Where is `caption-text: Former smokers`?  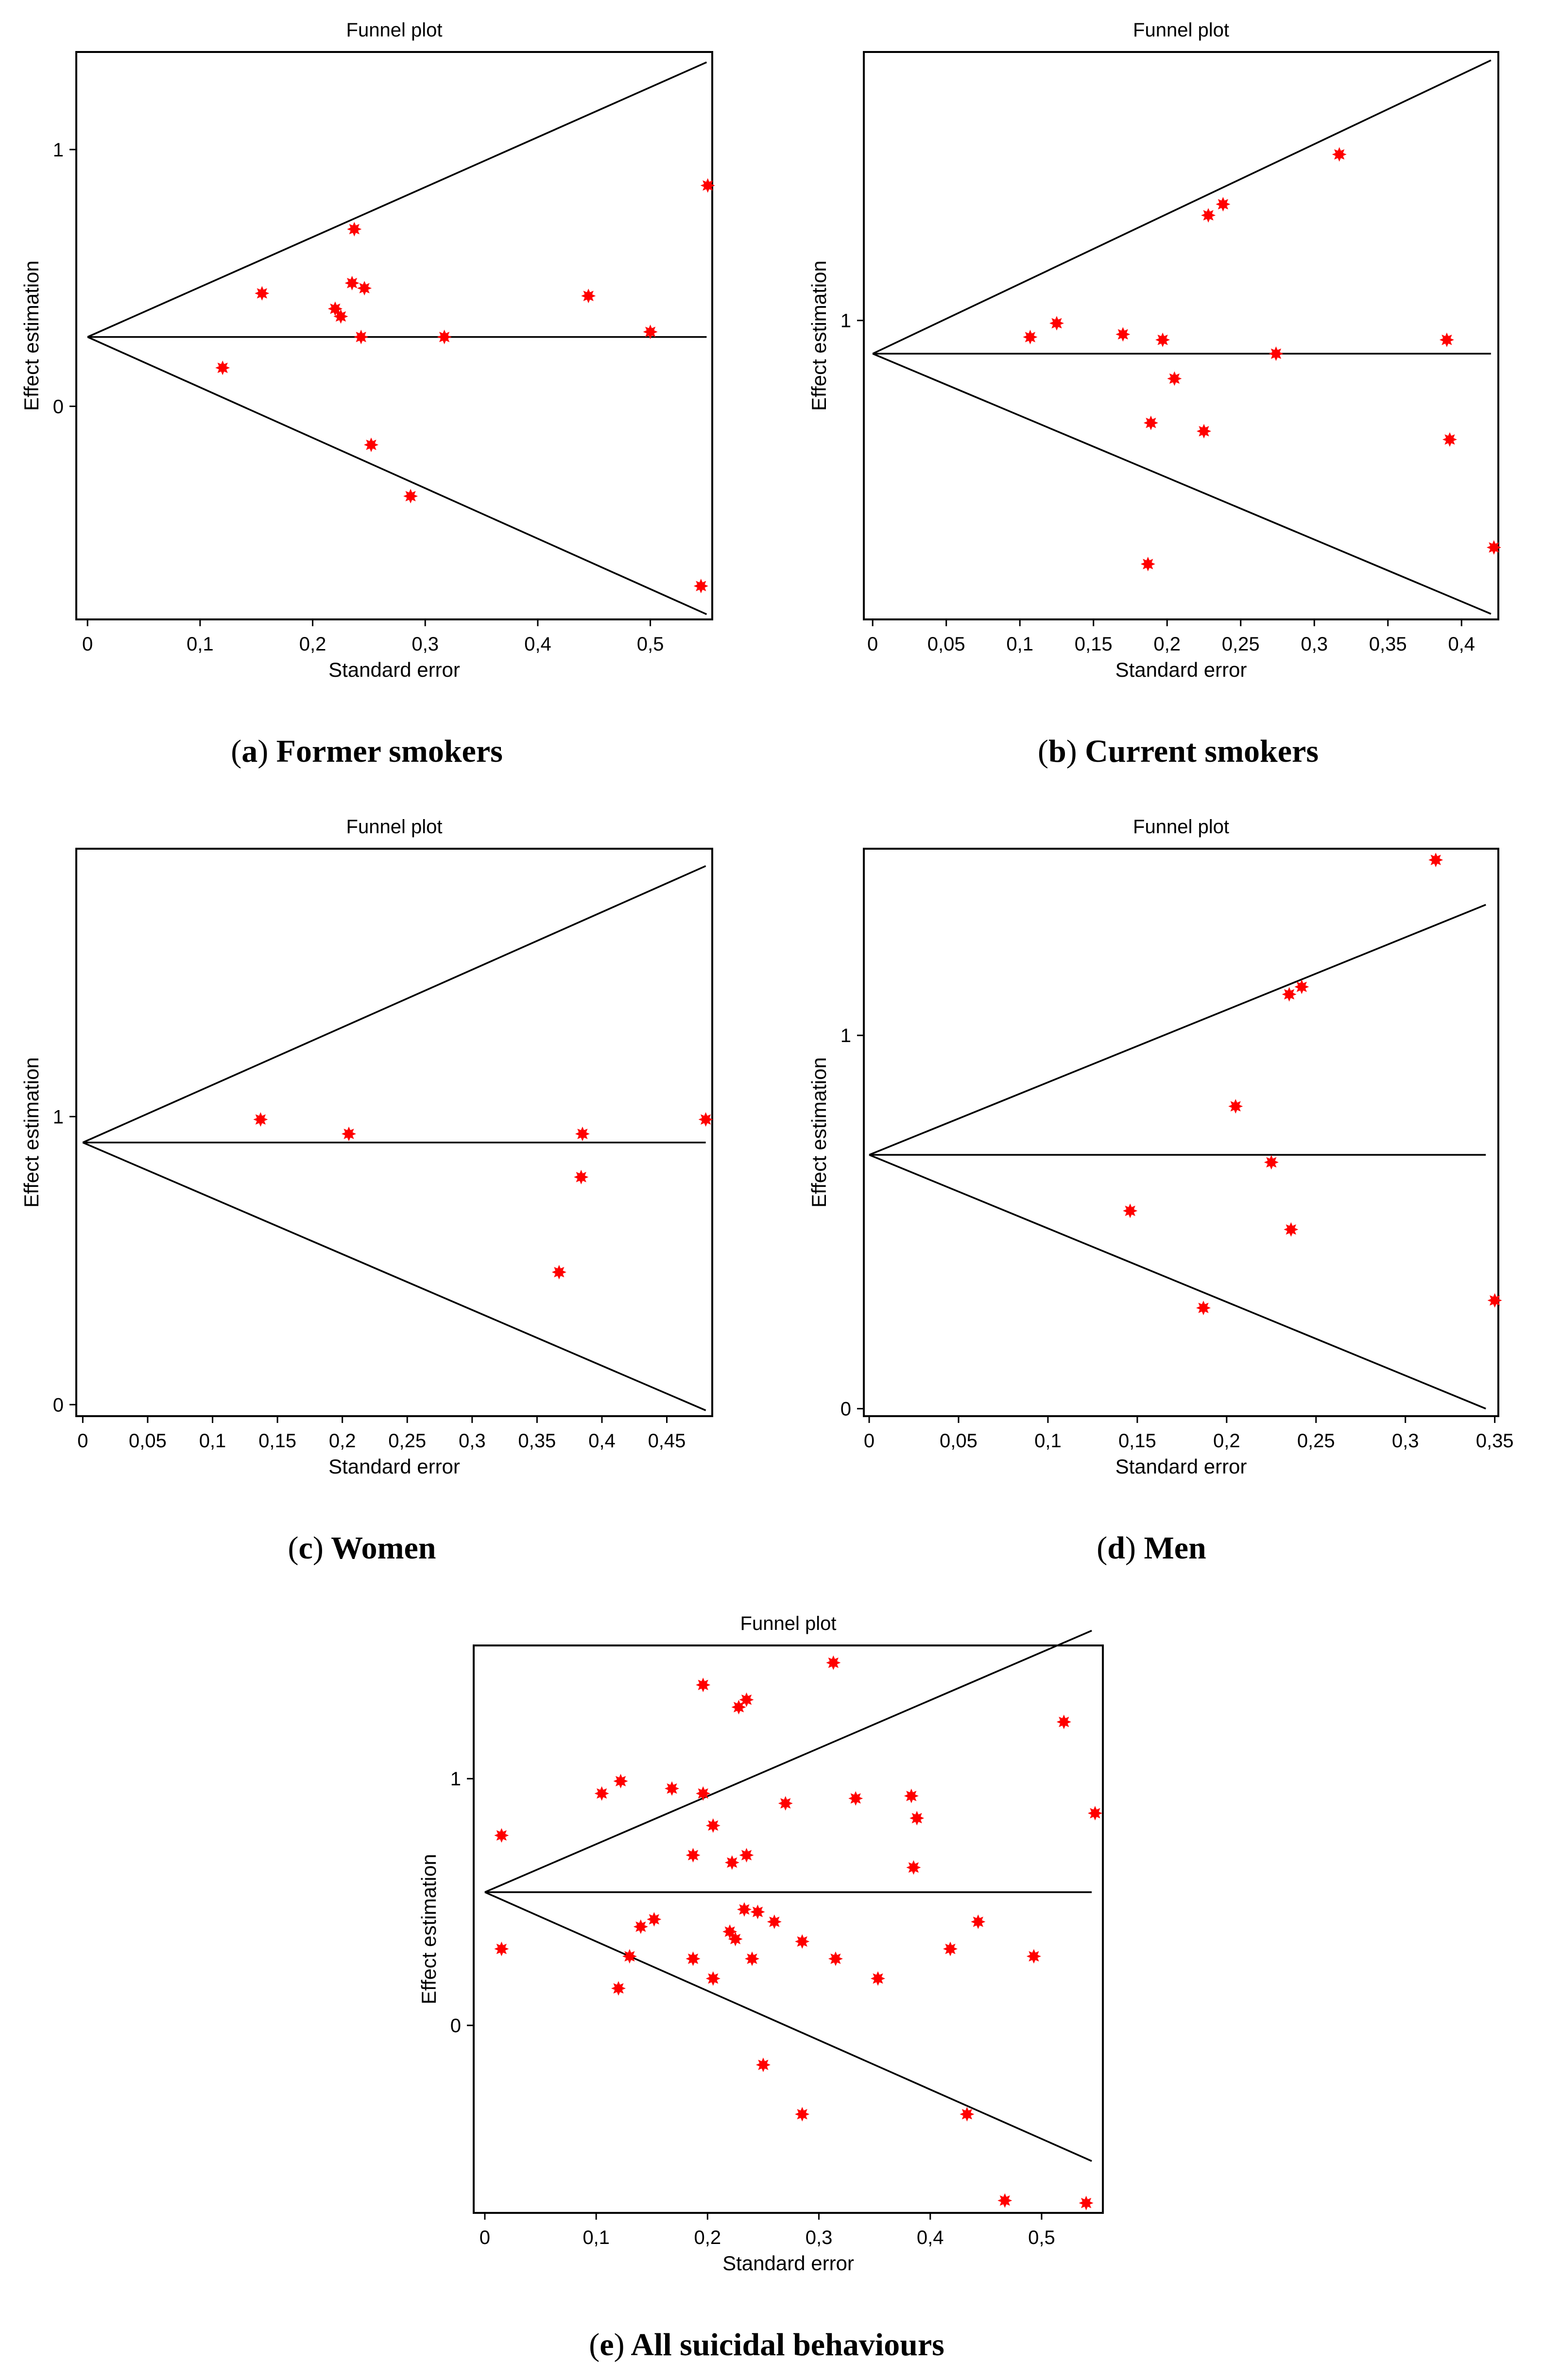 caption-text: Former smokers is located at coordinates (385, 751).